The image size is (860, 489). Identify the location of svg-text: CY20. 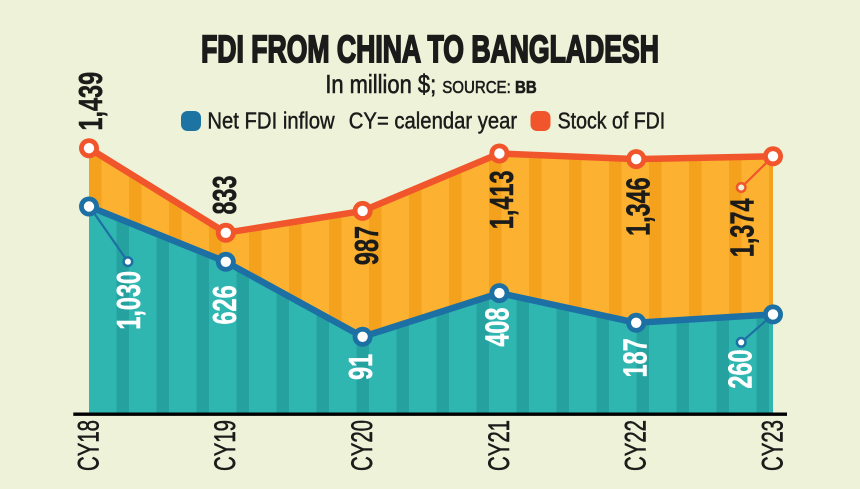
(362, 445).